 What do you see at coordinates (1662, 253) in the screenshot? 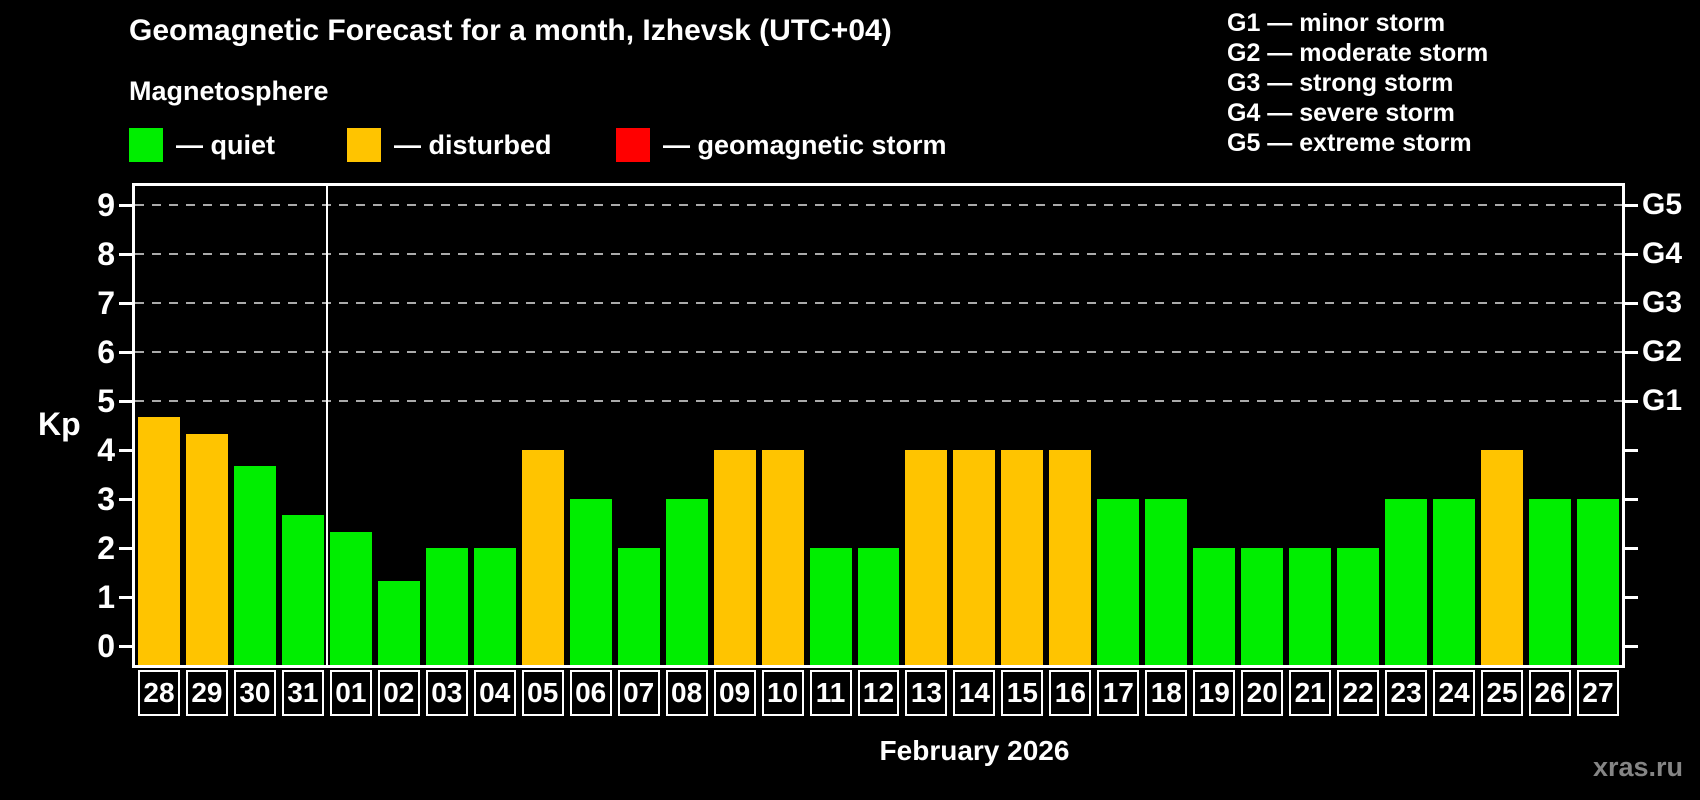
I see `g-scale-label: G4` at bounding box center [1662, 253].